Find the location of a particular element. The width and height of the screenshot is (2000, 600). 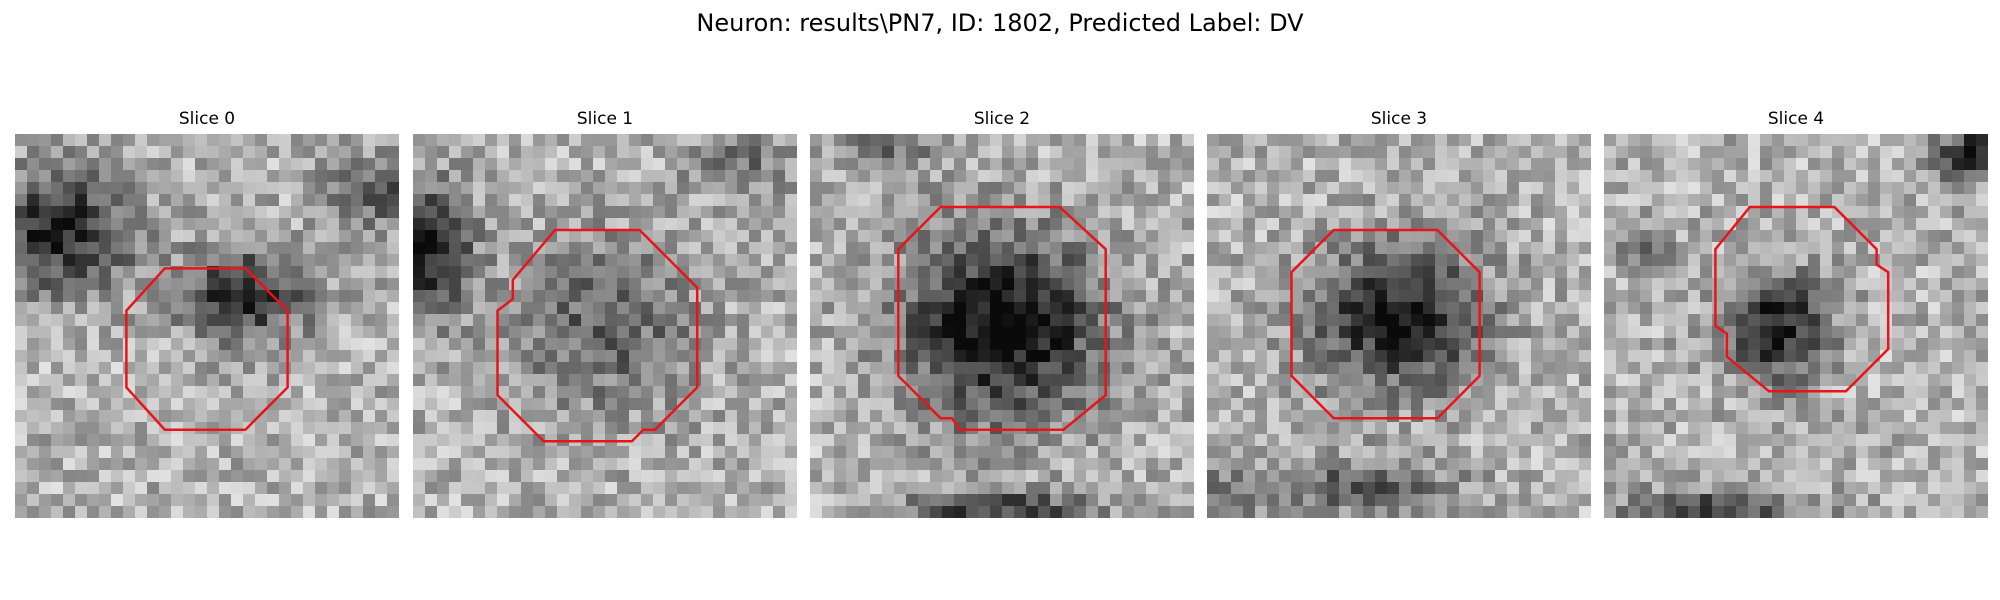

panel-title: Slice 0 is located at coordinates (207, 119).